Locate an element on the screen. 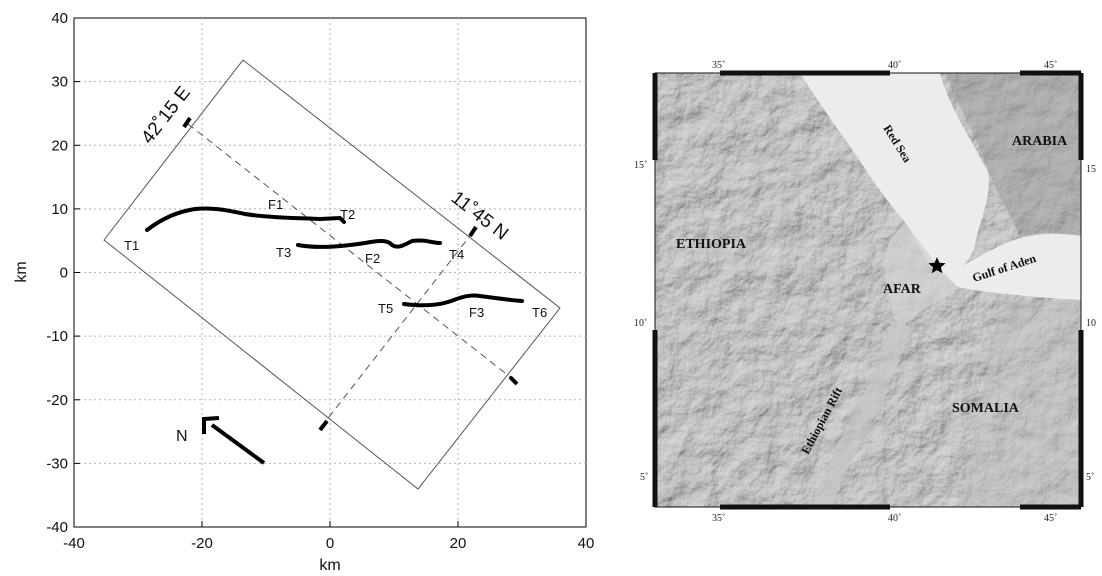  tip-label: T1 is located at coordinates (131, 245).